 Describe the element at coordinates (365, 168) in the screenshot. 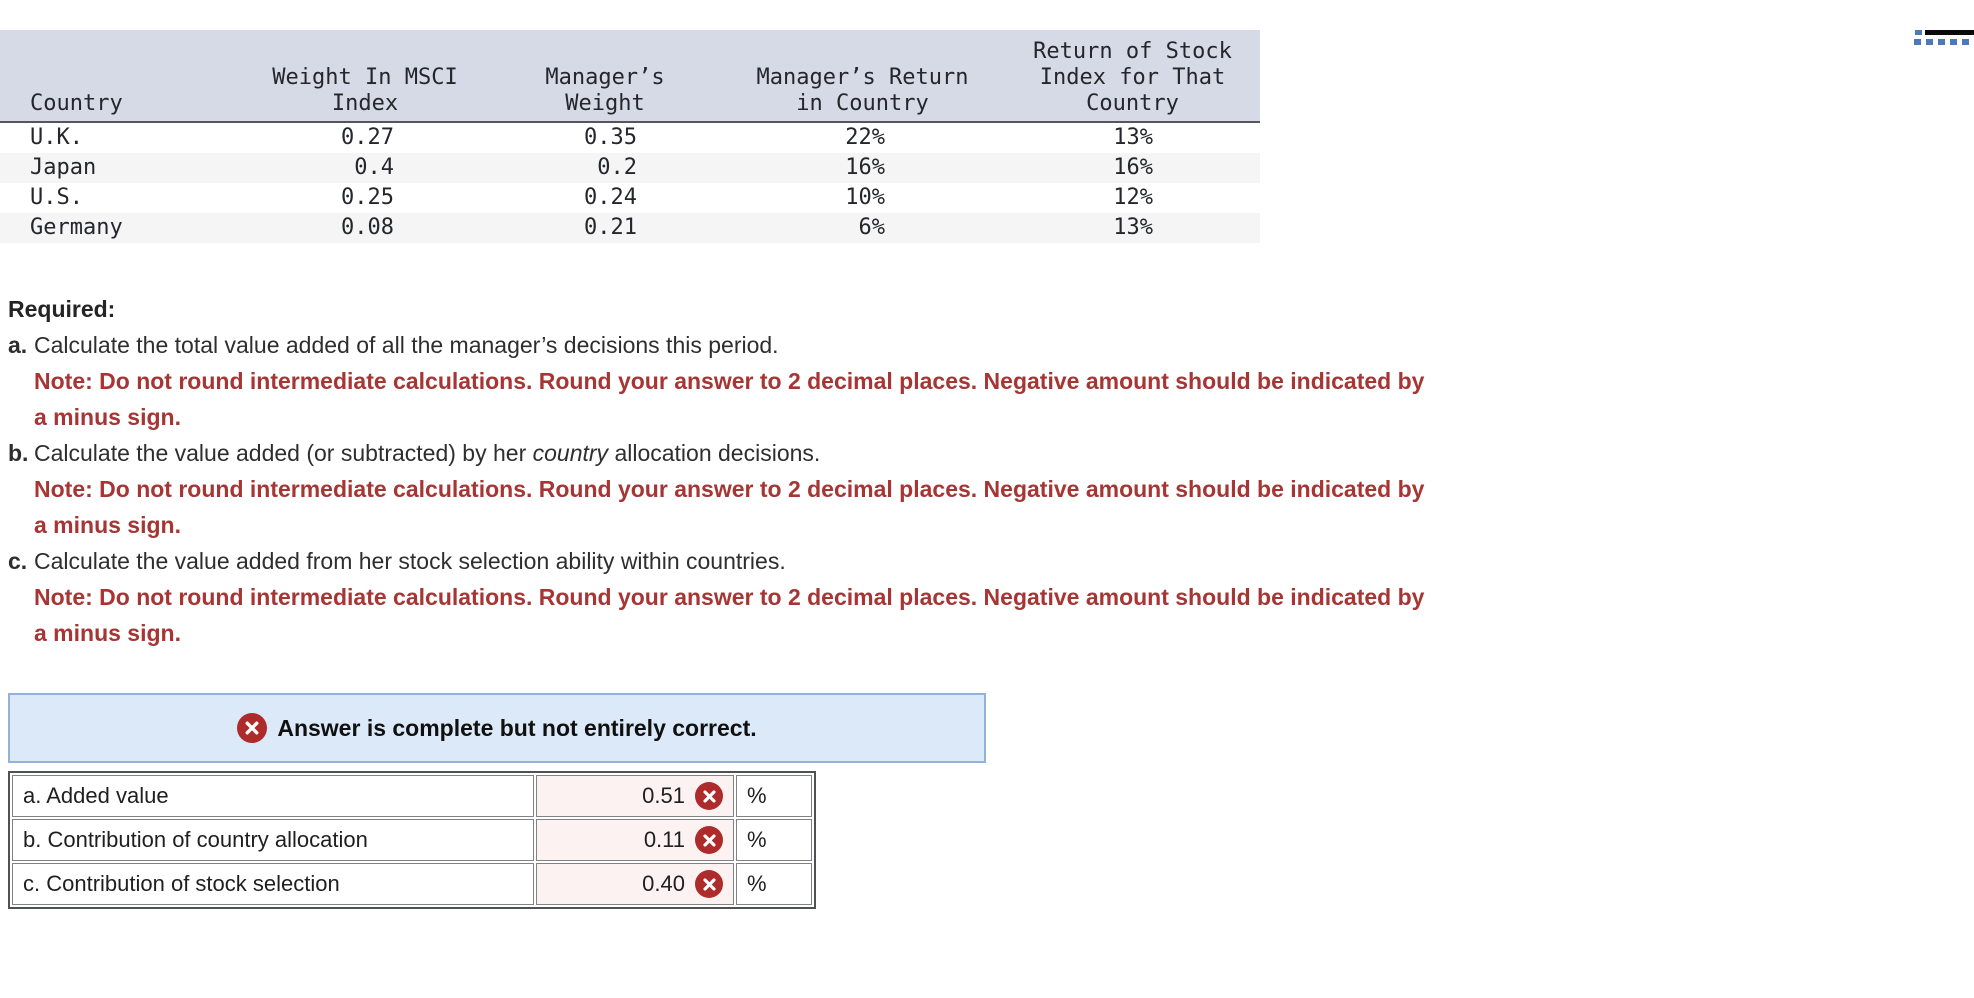

I see `cell-weight-msci: 0.4` at that location.